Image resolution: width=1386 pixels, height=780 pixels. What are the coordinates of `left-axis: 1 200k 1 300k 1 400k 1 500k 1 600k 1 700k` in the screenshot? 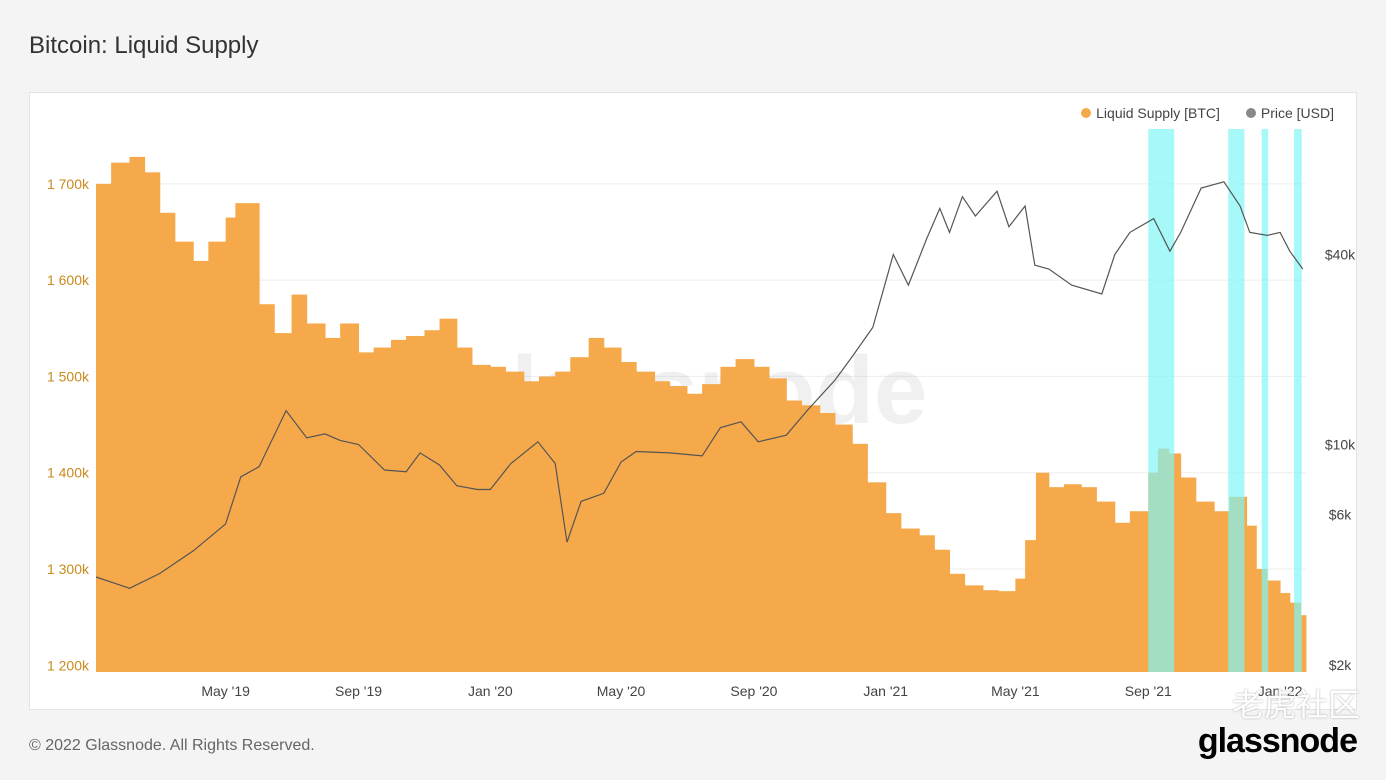 It's located at (68, 424).